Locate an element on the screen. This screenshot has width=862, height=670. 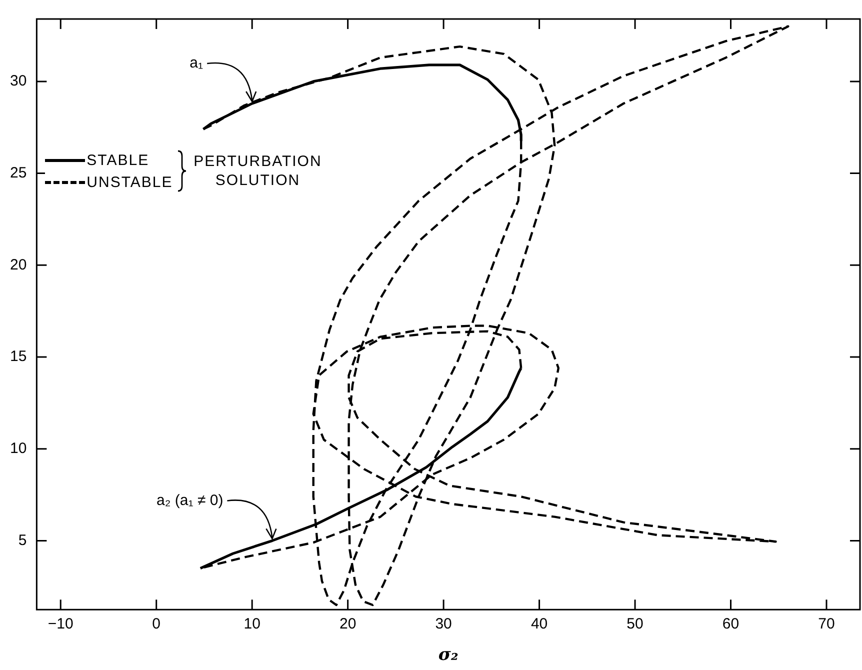
x-tick-label: 10 is located at coordinates (252, 624).